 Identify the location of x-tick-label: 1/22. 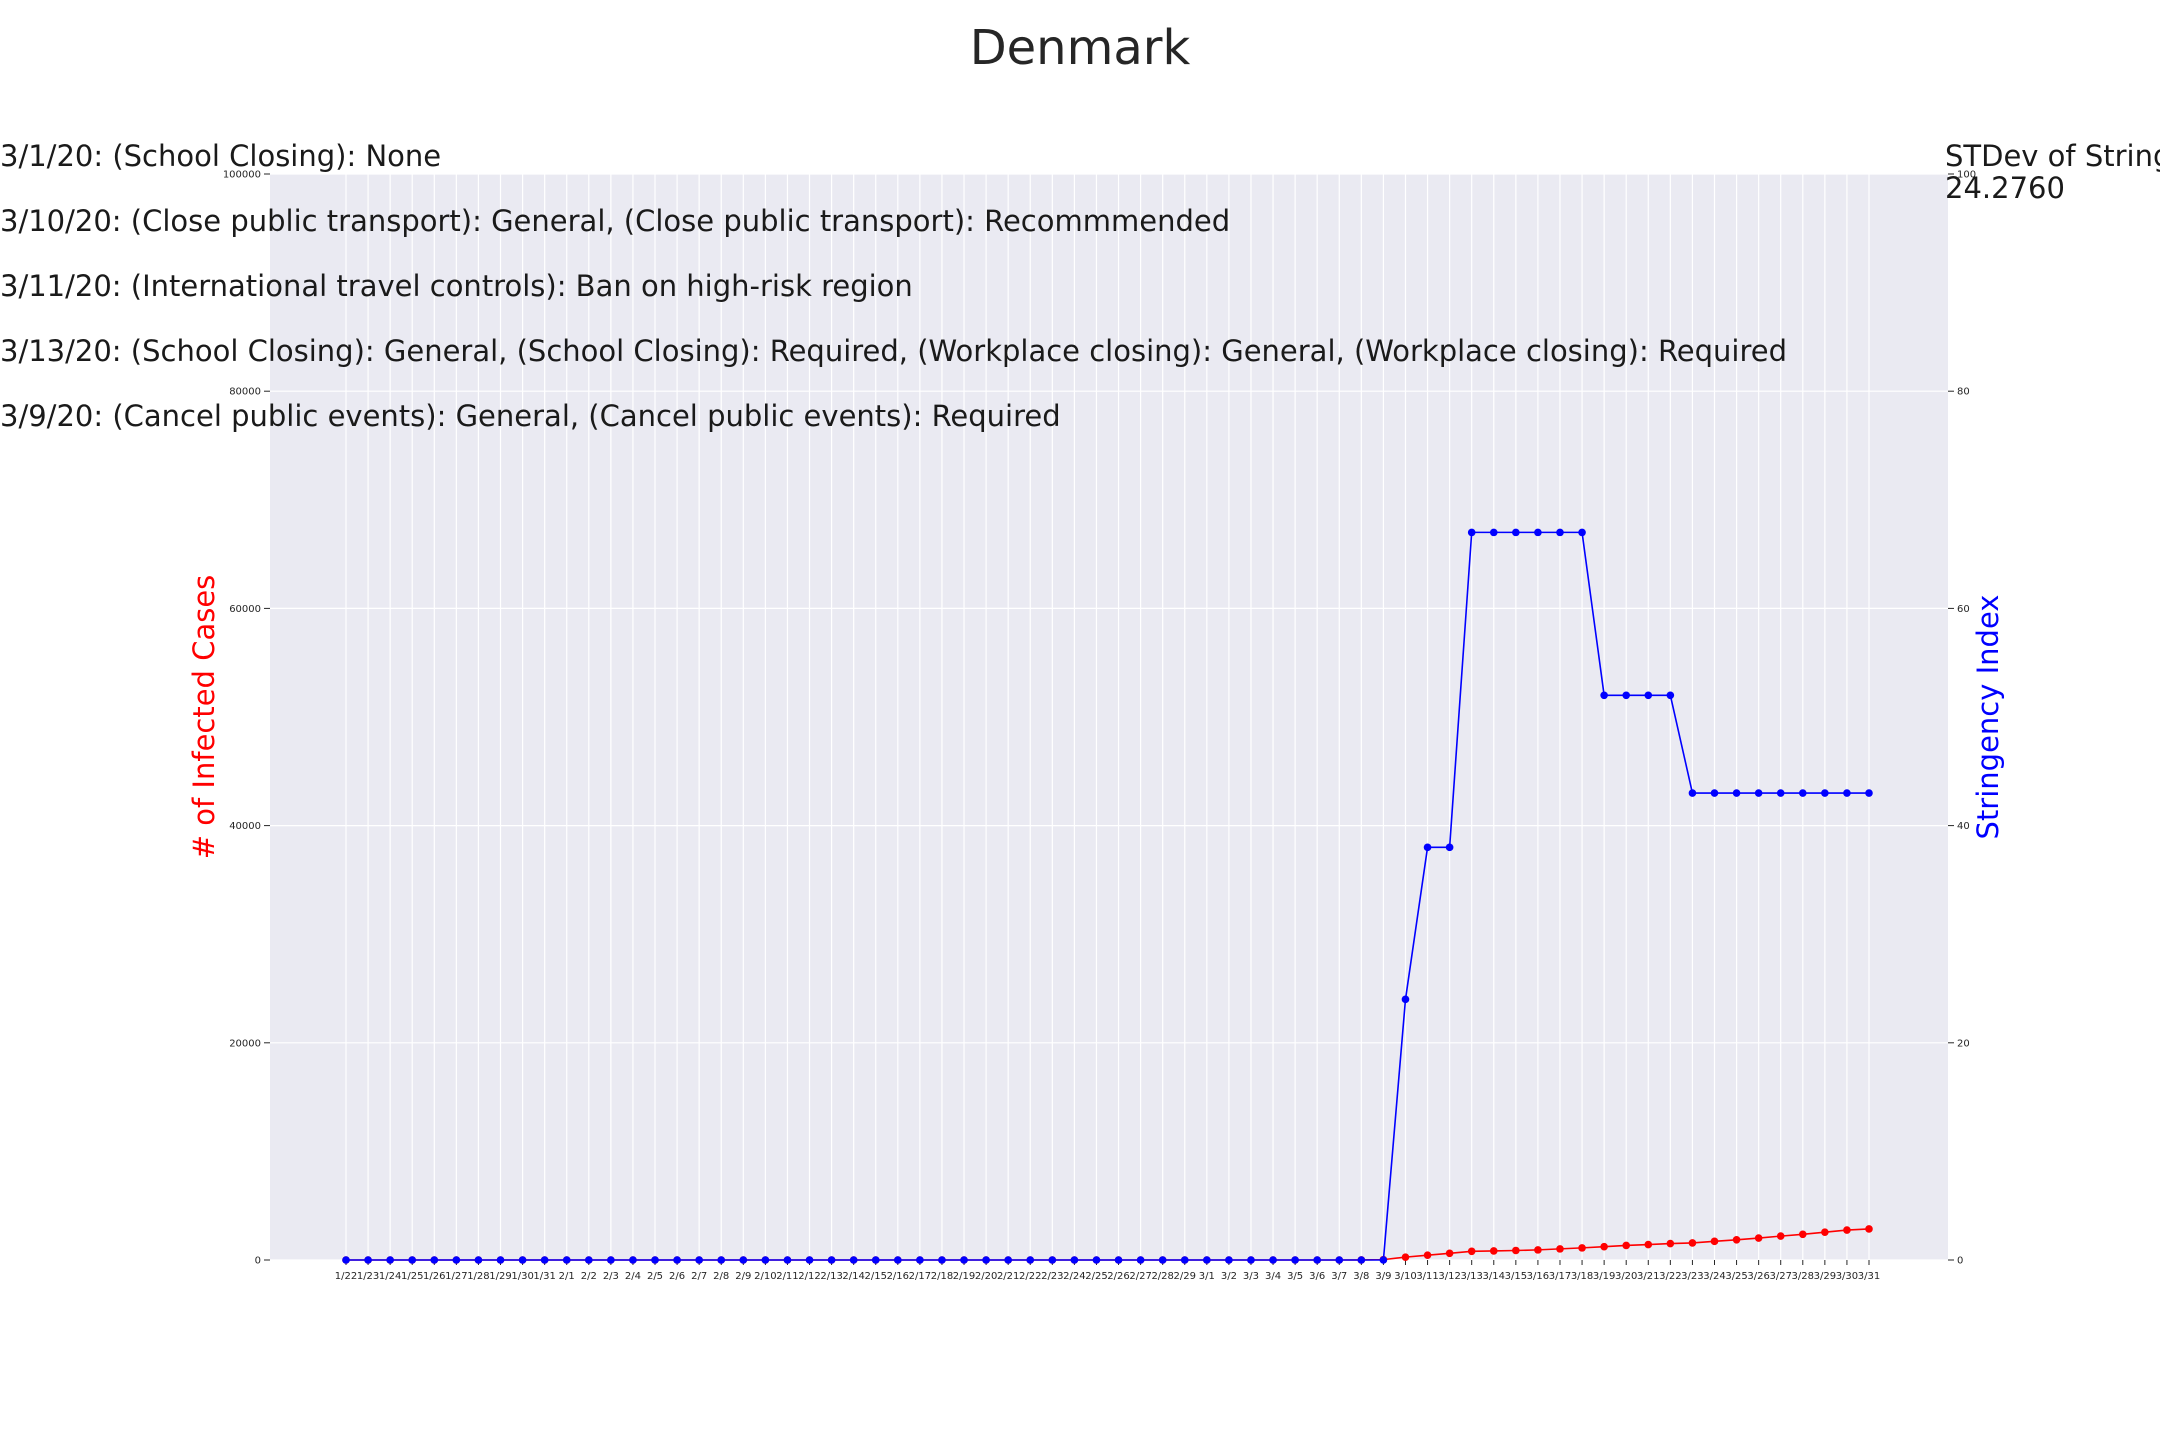
(346, 1276).